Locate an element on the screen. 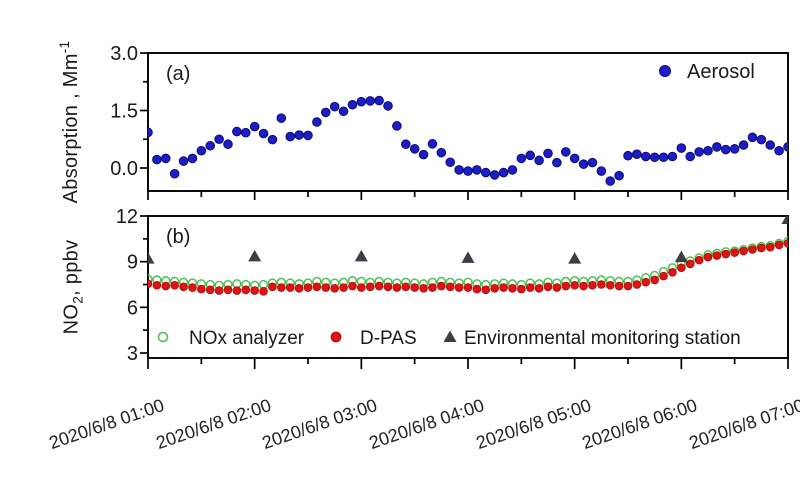 Image resolution: width=800 pixels, height=480 pixels. panel-a-tag: (a) is located at coordinates (178, 74).